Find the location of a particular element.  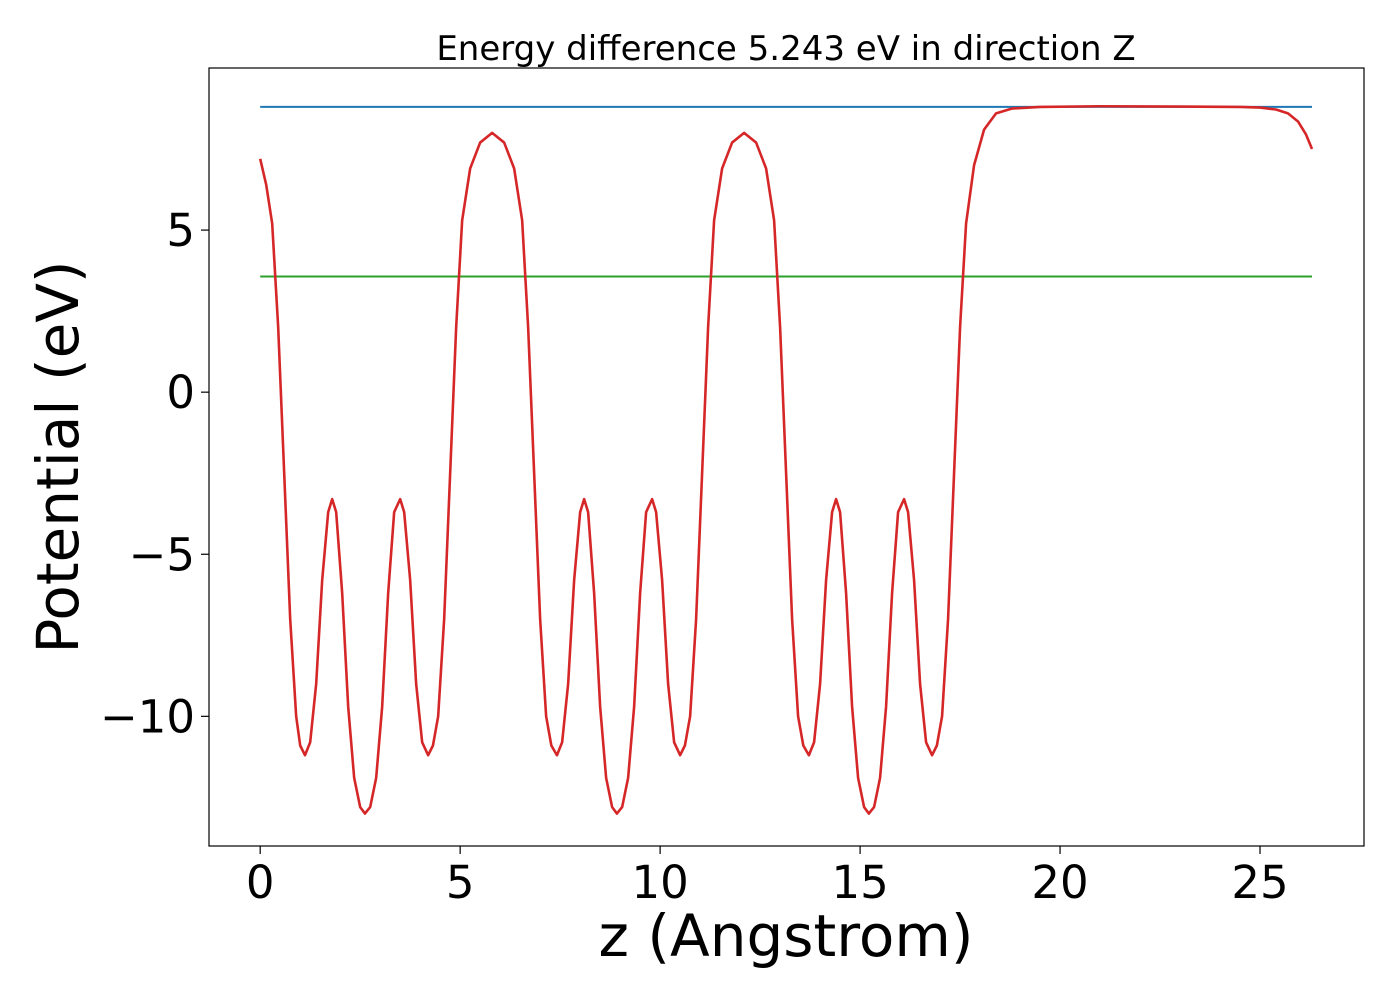

y-tick-label: 5 is located at coordinates (180, 230).